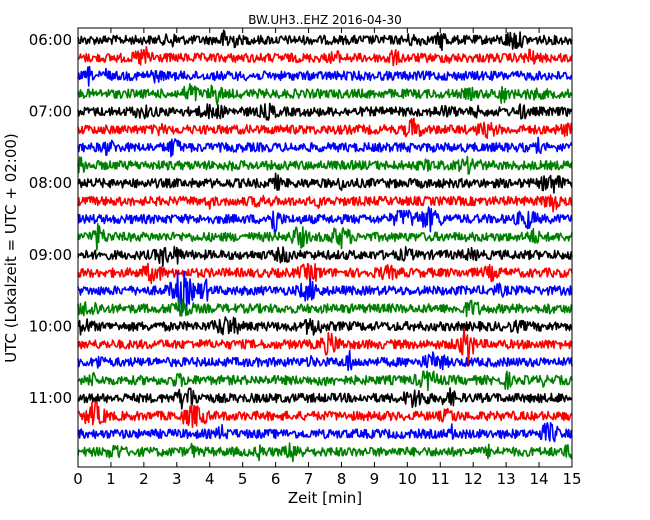  I want to click on x-tick-label: 11, so click(440, 479).